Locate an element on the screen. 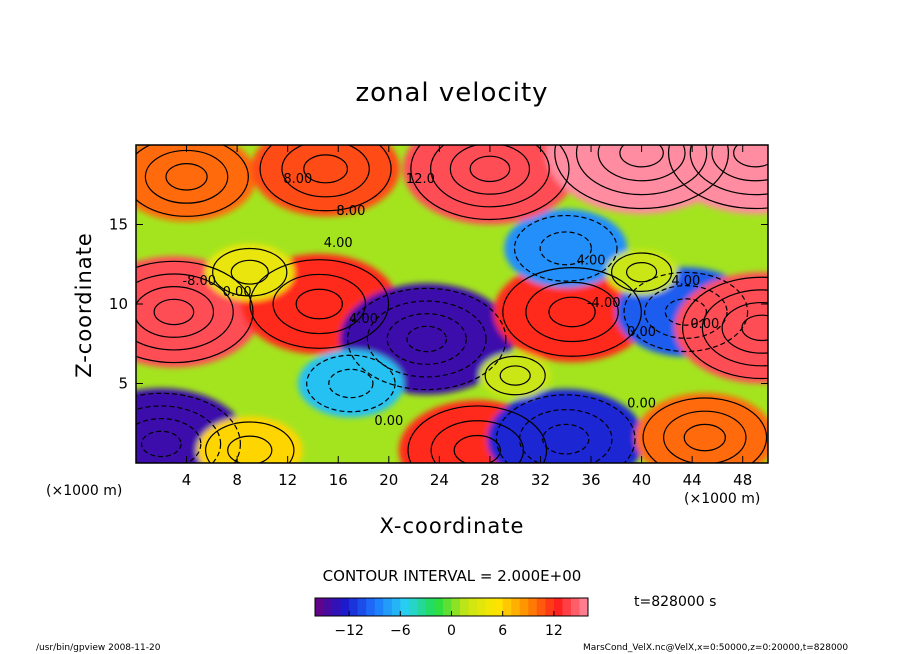 The image size is (904, 654). colorbar-tick-label: 6 is located at coordinates (502, 631).